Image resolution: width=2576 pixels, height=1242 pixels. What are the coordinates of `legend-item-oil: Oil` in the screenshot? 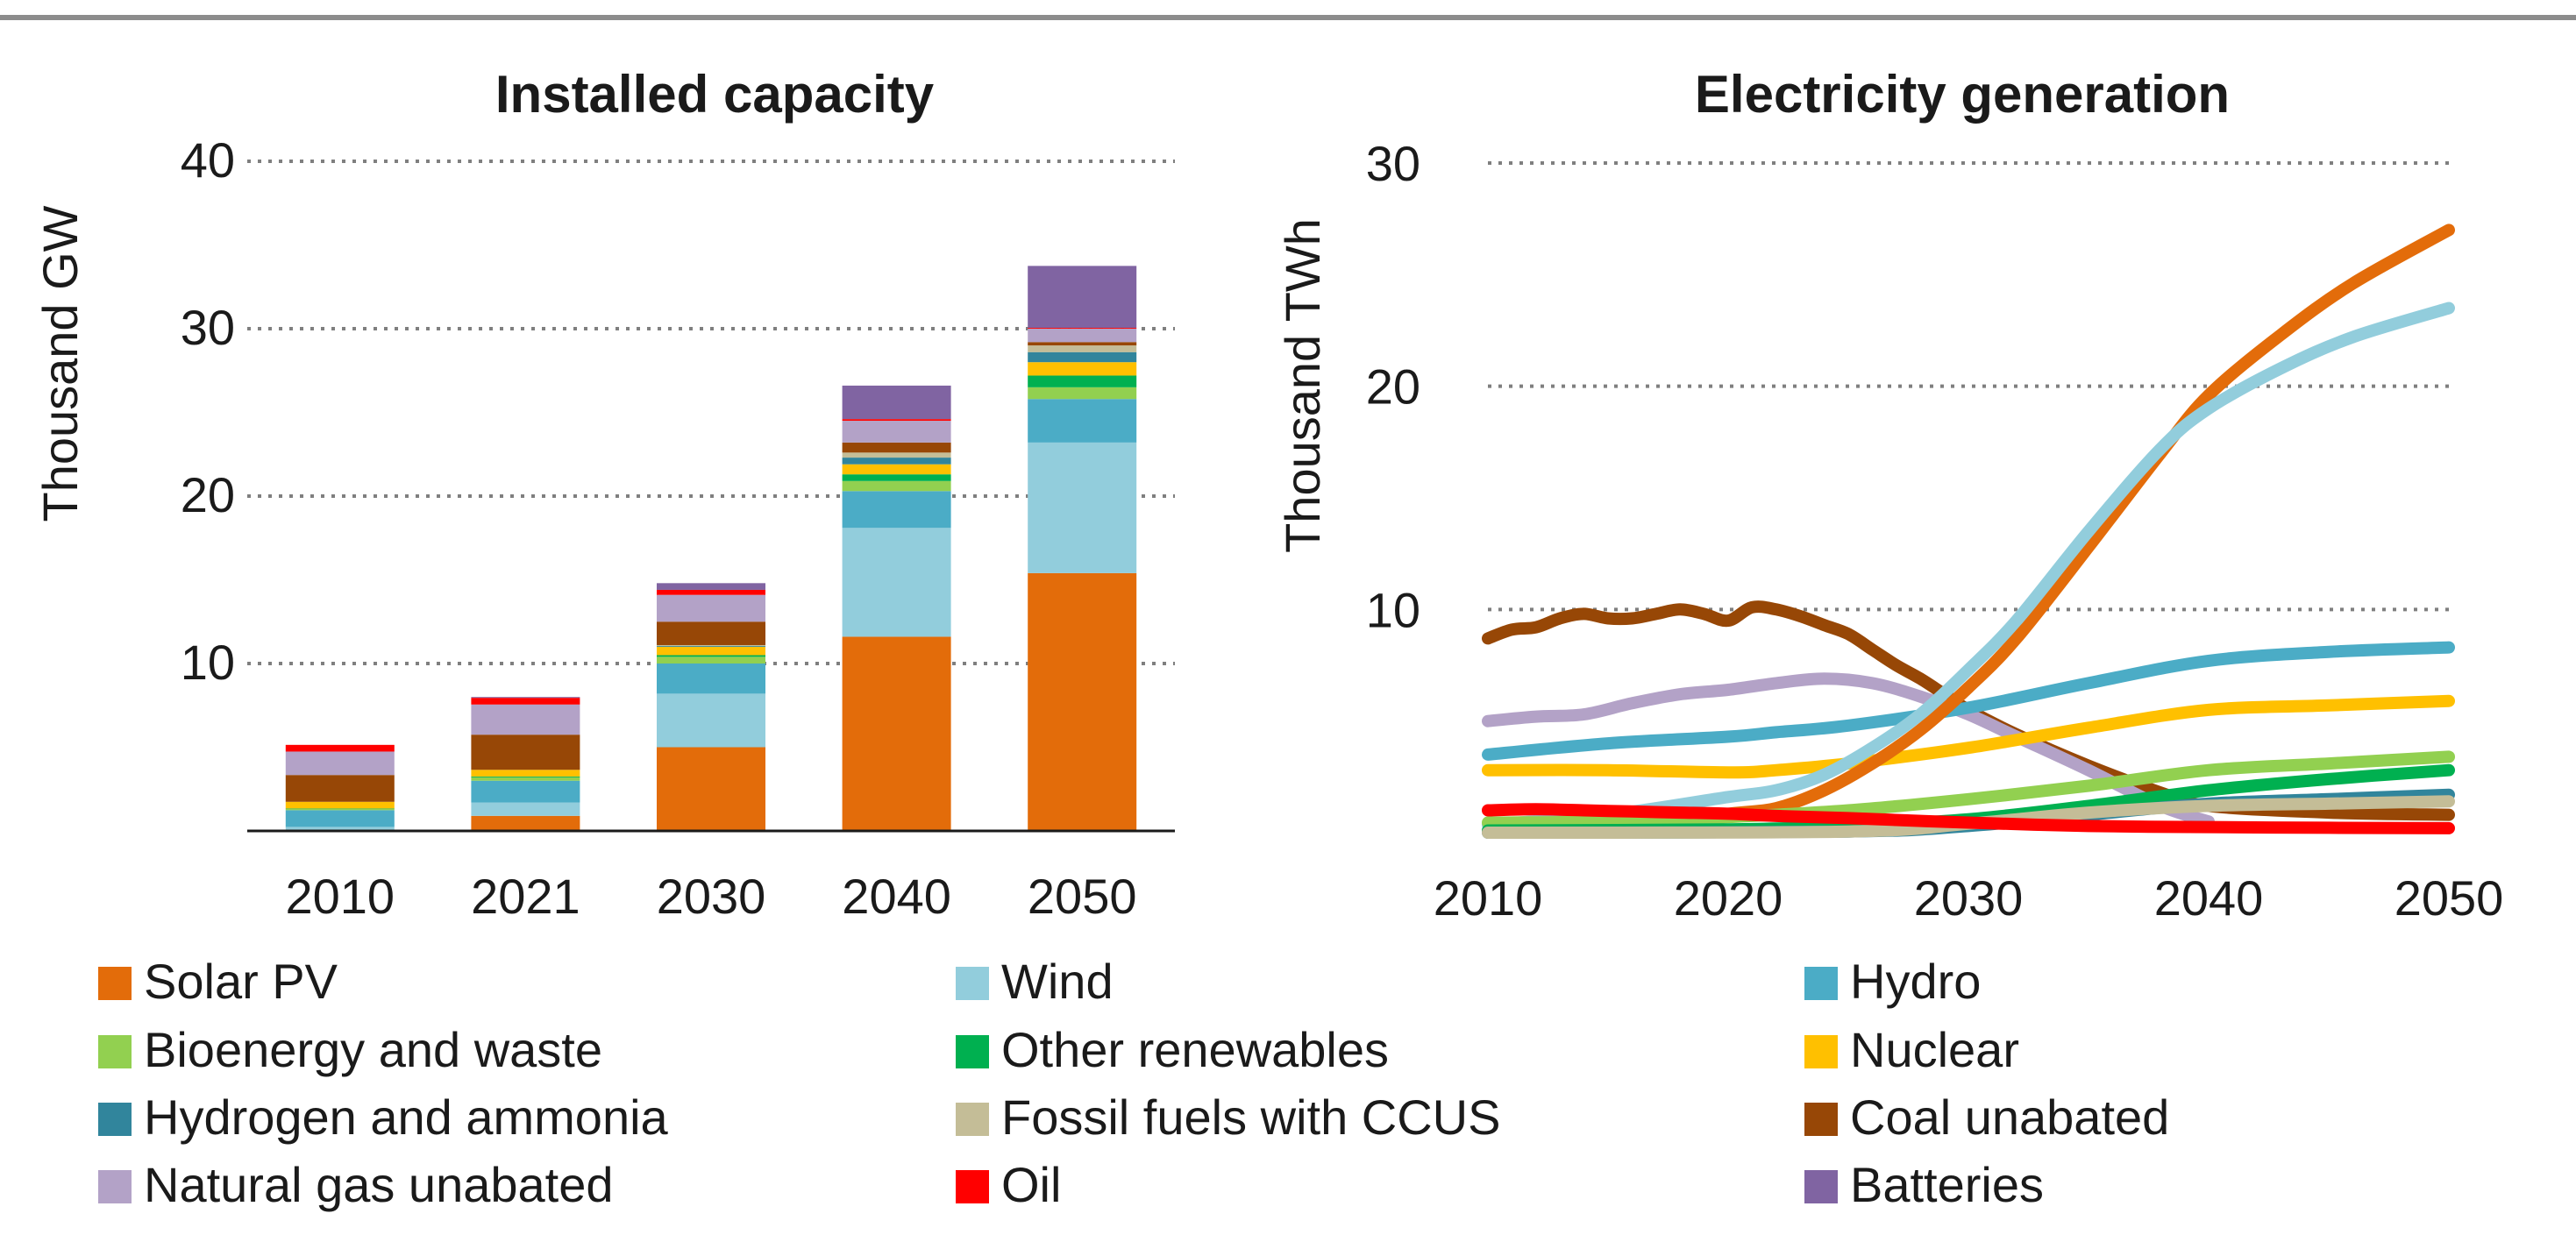 It's located at (1008, 1184).